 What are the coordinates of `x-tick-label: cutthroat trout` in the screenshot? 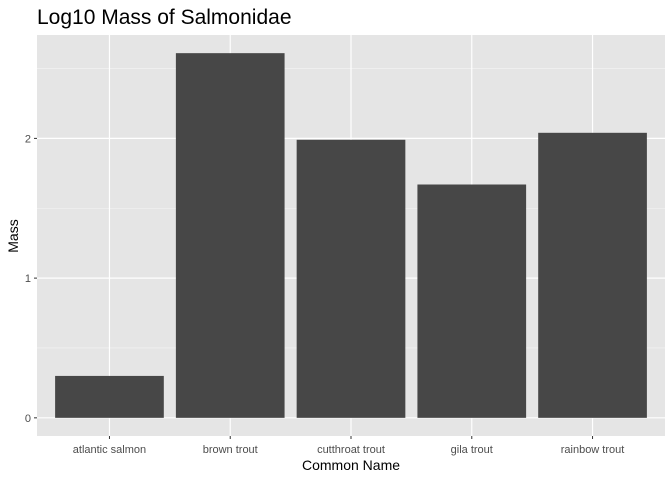 It's located at (351, 450).